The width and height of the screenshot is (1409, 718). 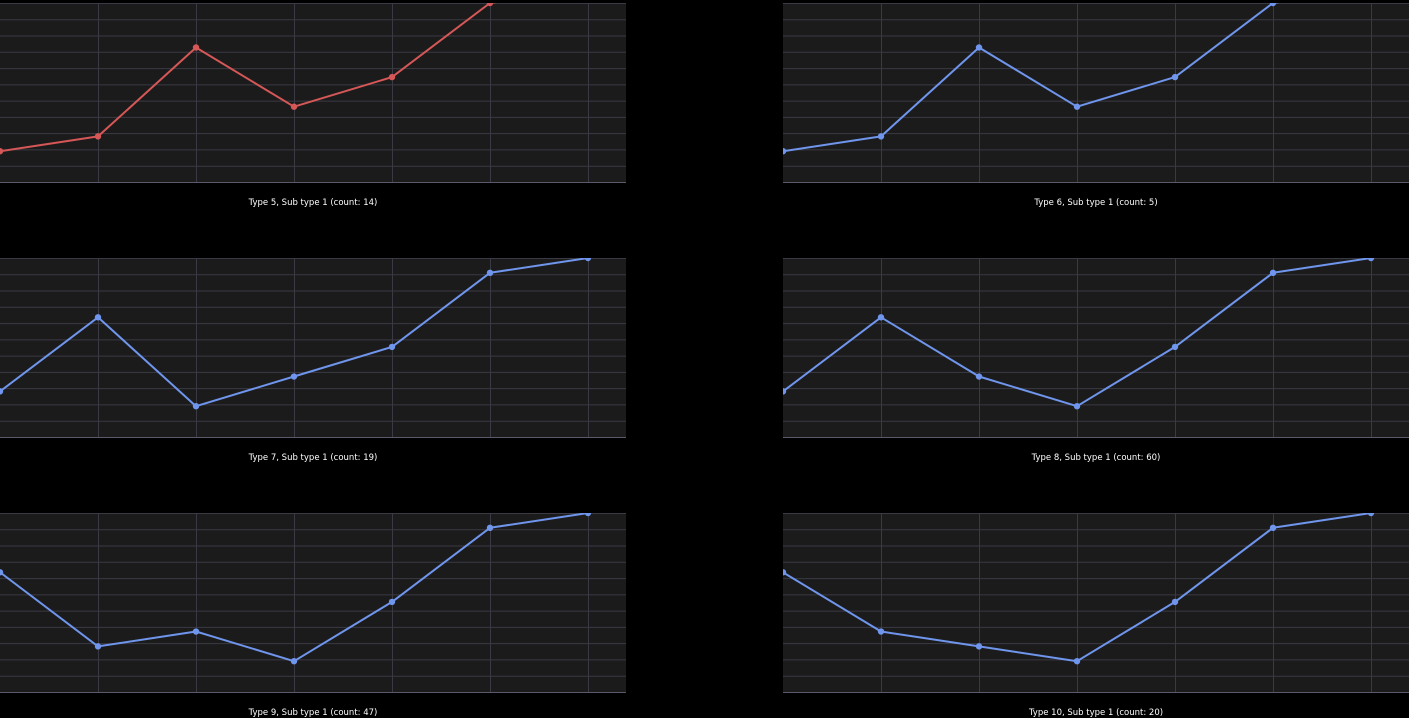 I want to click on chart-caption-1: Type 5, Sub type 1 (count: 14), so click(x=313, y=203).